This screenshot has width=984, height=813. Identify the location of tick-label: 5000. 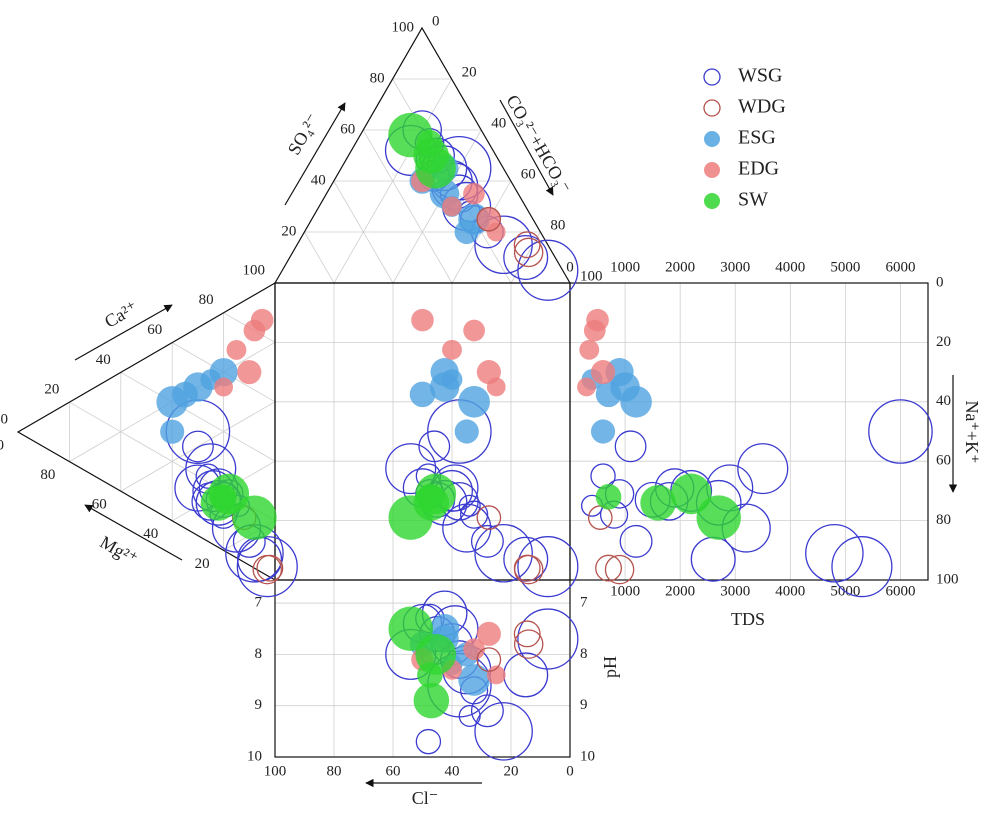
(845, 267).